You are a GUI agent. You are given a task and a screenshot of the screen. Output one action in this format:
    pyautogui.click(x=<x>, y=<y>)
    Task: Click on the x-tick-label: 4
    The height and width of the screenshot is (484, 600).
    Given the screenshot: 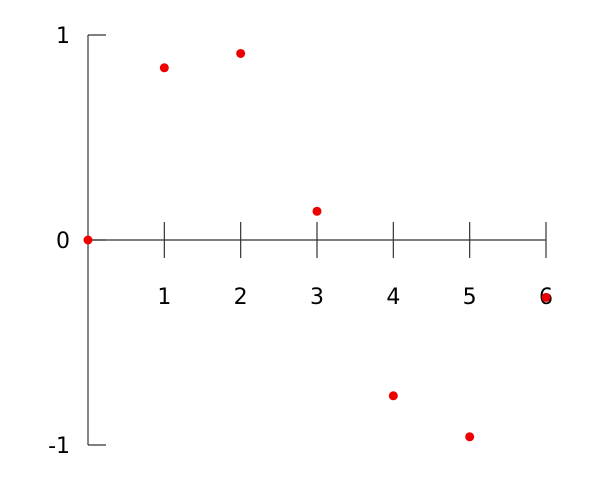 What is the action you would take?
    pyautogui.click(x=393, y=297)
    